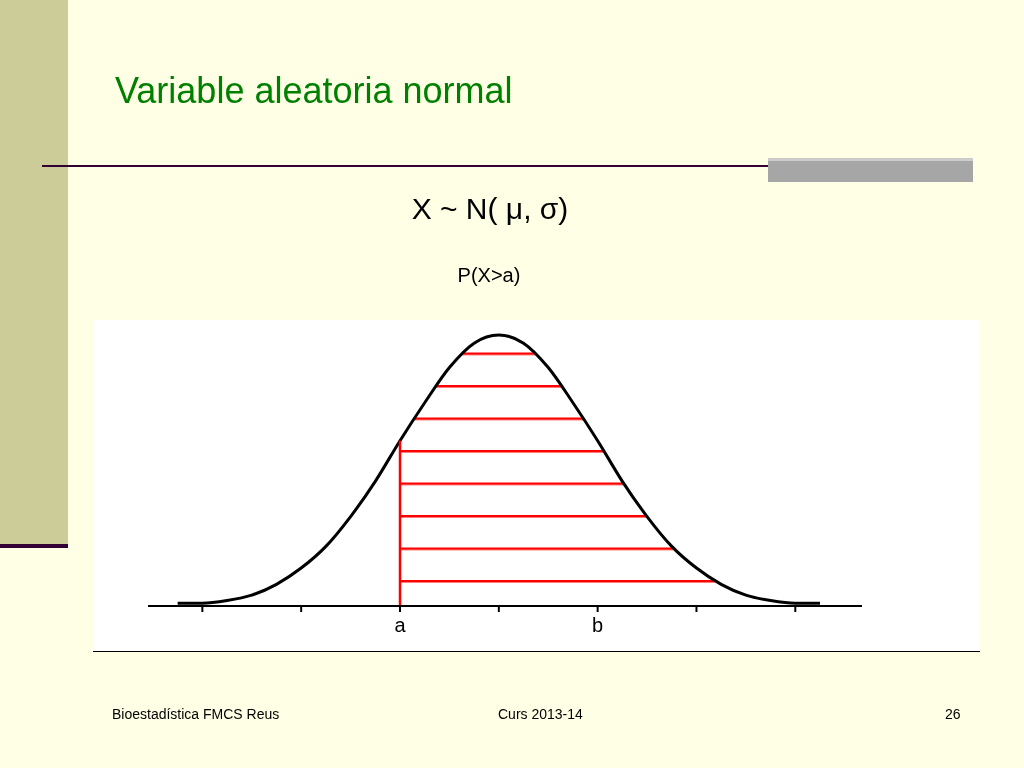 This screenshot has width=1024, height=768. Describe the element at coordinates (314, 91) in the screenshot. I see `chart-title: Variable aleatoria normal` at that location.